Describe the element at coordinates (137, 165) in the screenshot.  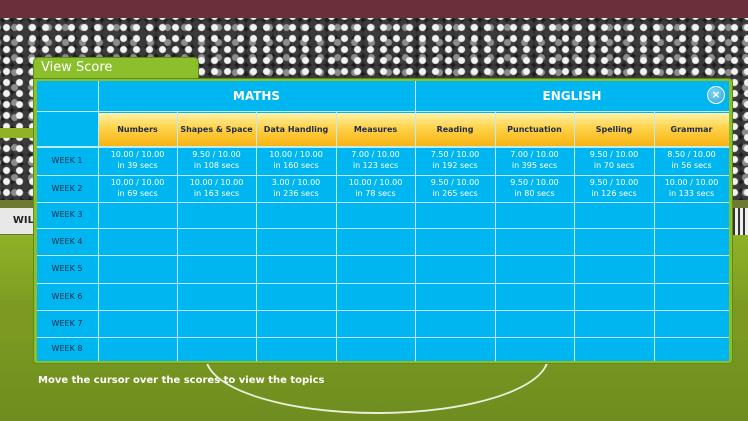
I see `score-time: in 39 secs` at that location.